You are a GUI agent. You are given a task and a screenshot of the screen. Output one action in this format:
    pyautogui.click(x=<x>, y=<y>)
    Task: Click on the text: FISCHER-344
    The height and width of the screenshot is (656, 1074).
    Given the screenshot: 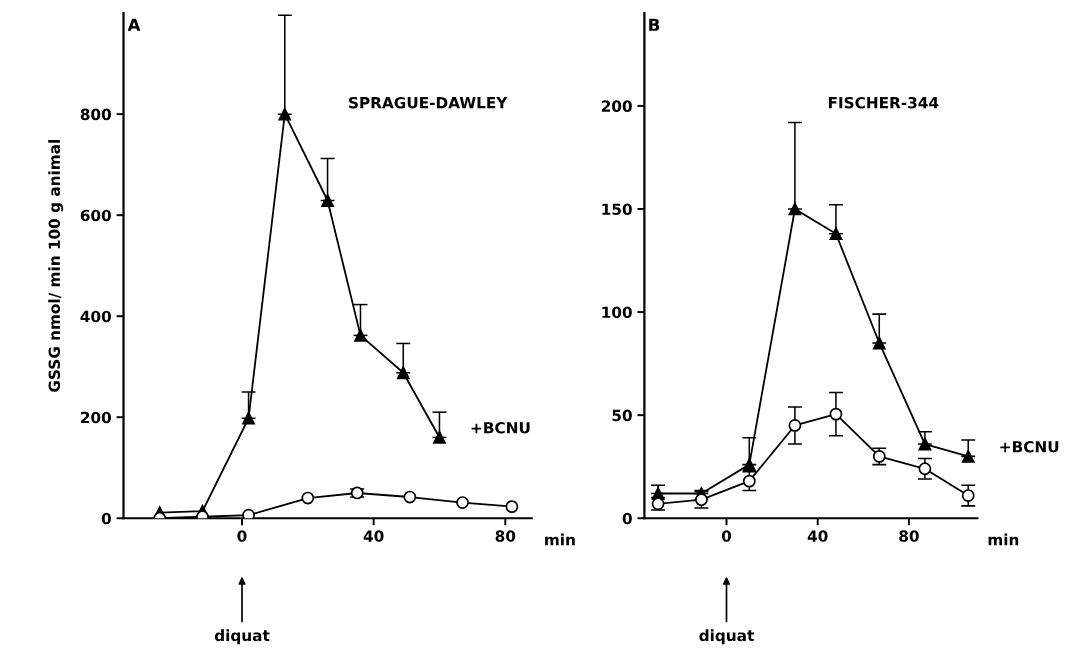 What is the action you would take?
    pyautogui.click(x=883, y=102)
    